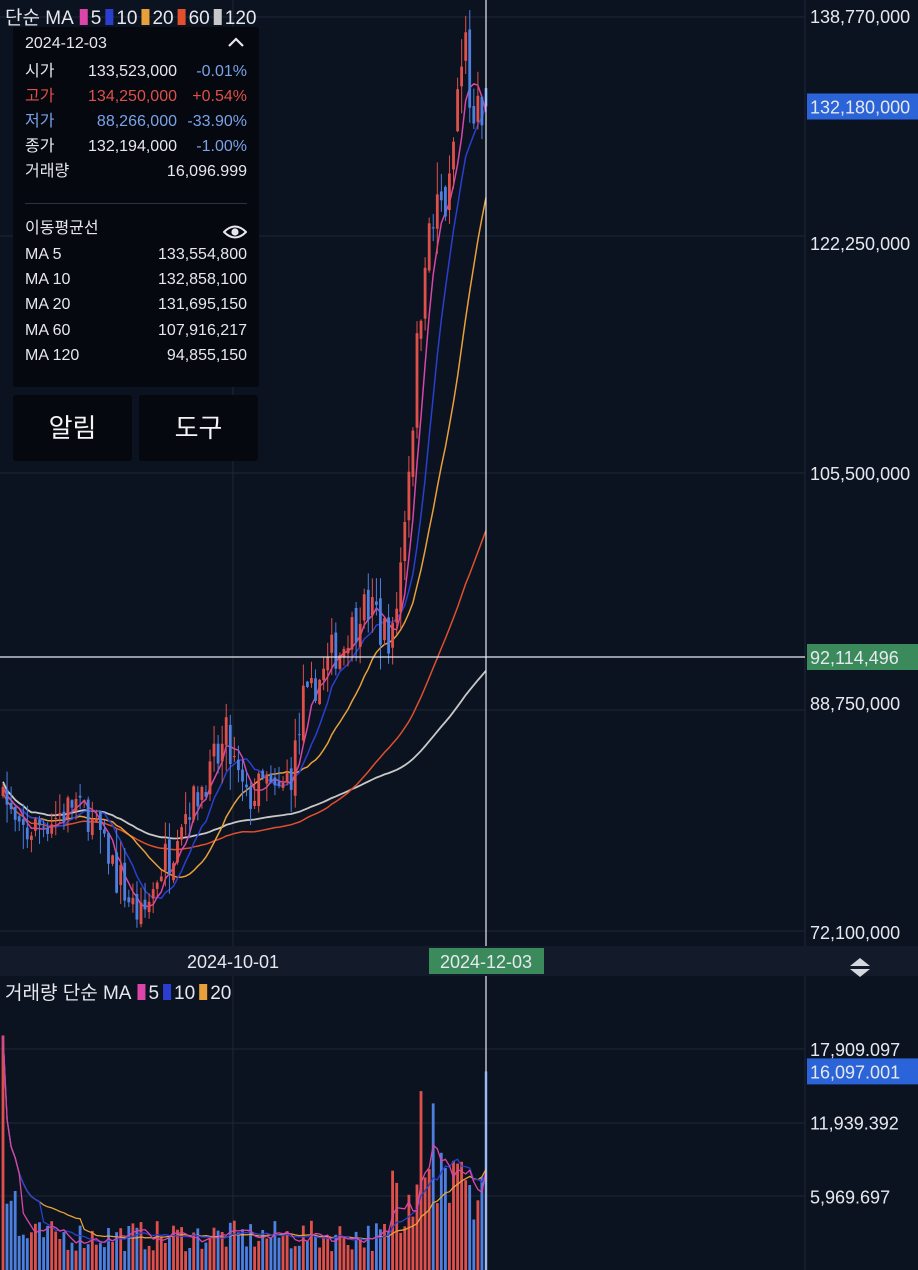 This screenshot has height=1270, width=918. Describe the element at coordinates (235, 232) in the screenshot. I see `eye-icon` at that location.